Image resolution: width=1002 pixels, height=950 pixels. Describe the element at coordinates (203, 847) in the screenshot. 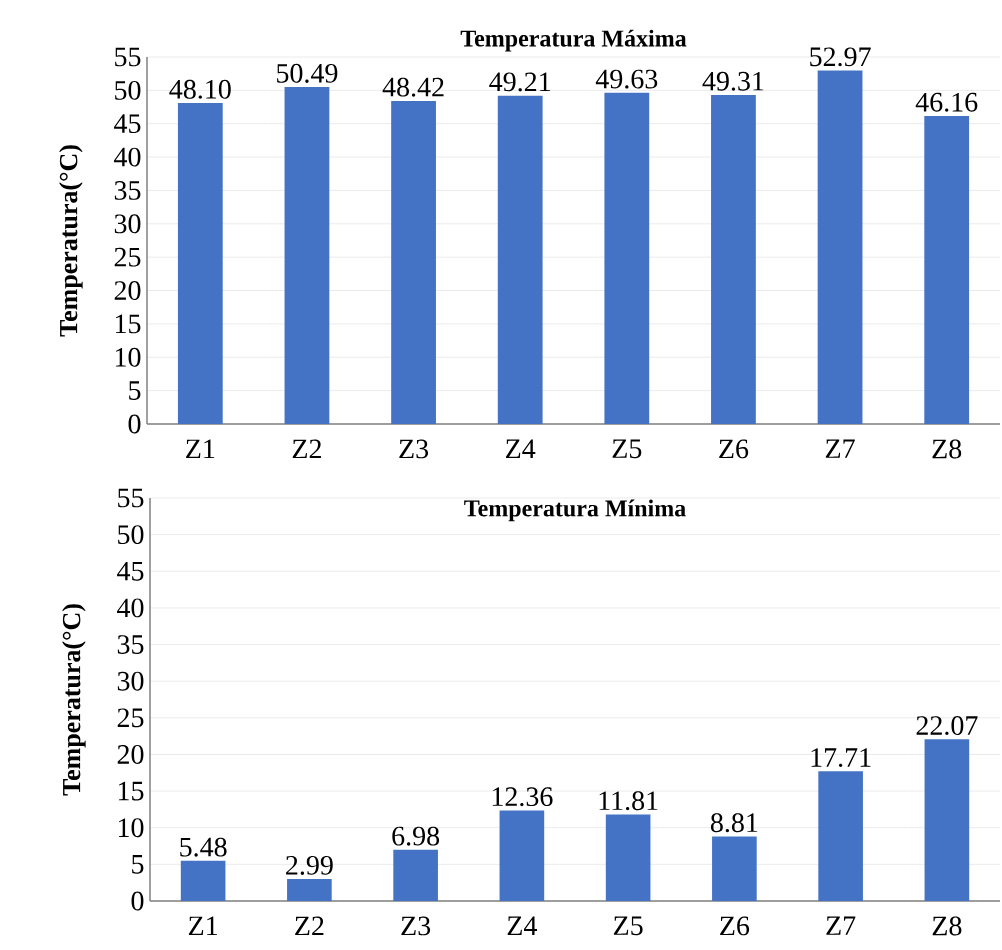

I see `data-label: 5.48` at that location.